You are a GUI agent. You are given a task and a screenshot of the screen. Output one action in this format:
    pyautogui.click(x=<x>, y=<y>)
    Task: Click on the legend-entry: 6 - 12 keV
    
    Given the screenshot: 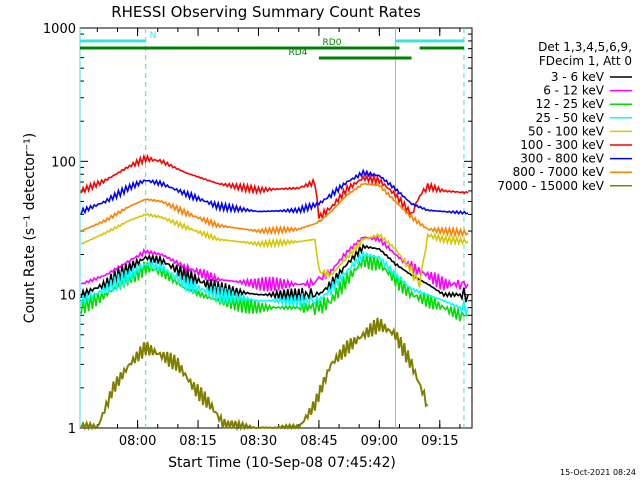 What is the action you would take?
    pyautogui.click(x=587, y=91)
    